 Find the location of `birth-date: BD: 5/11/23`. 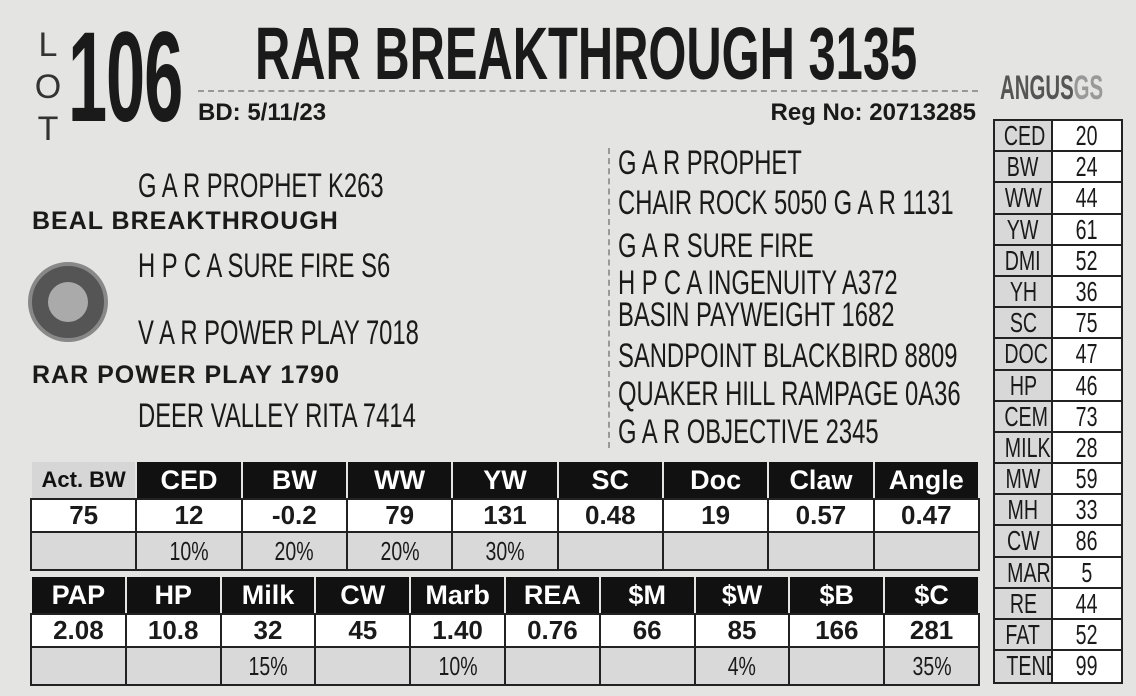

birth-date: BD: 5/11/23 is located at coordinates (262, 113).